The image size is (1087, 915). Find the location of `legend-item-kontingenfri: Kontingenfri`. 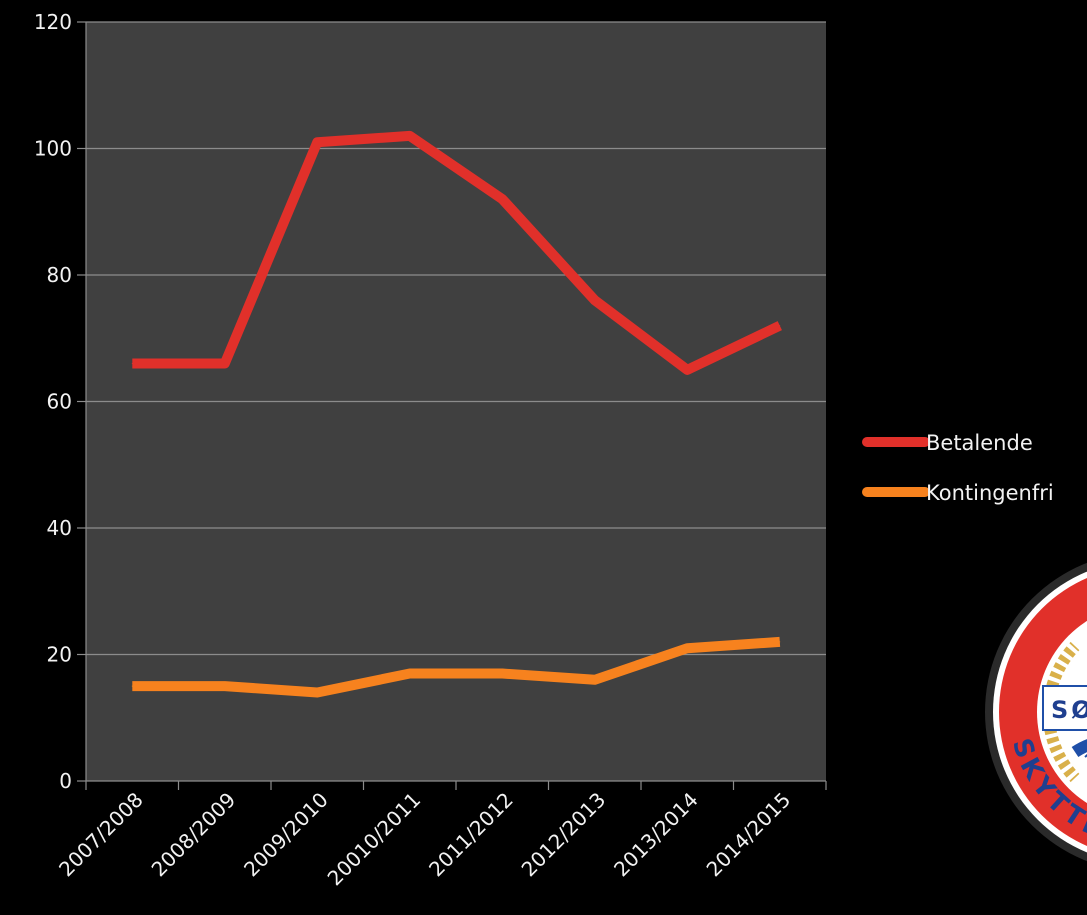

legend-item-kontingenfri: Kontingenfri is located at coordinates (958, 493).